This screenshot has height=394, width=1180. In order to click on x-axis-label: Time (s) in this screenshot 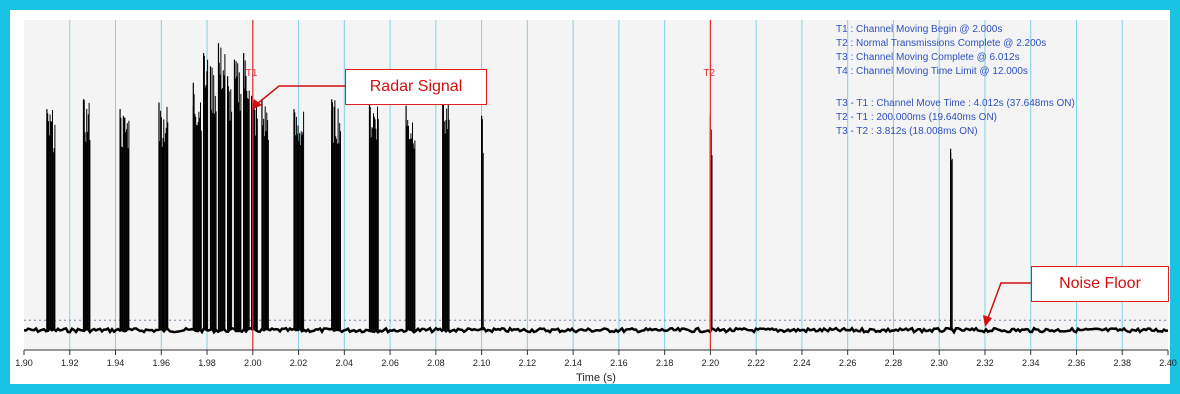, I will do `click(596, 378)`.